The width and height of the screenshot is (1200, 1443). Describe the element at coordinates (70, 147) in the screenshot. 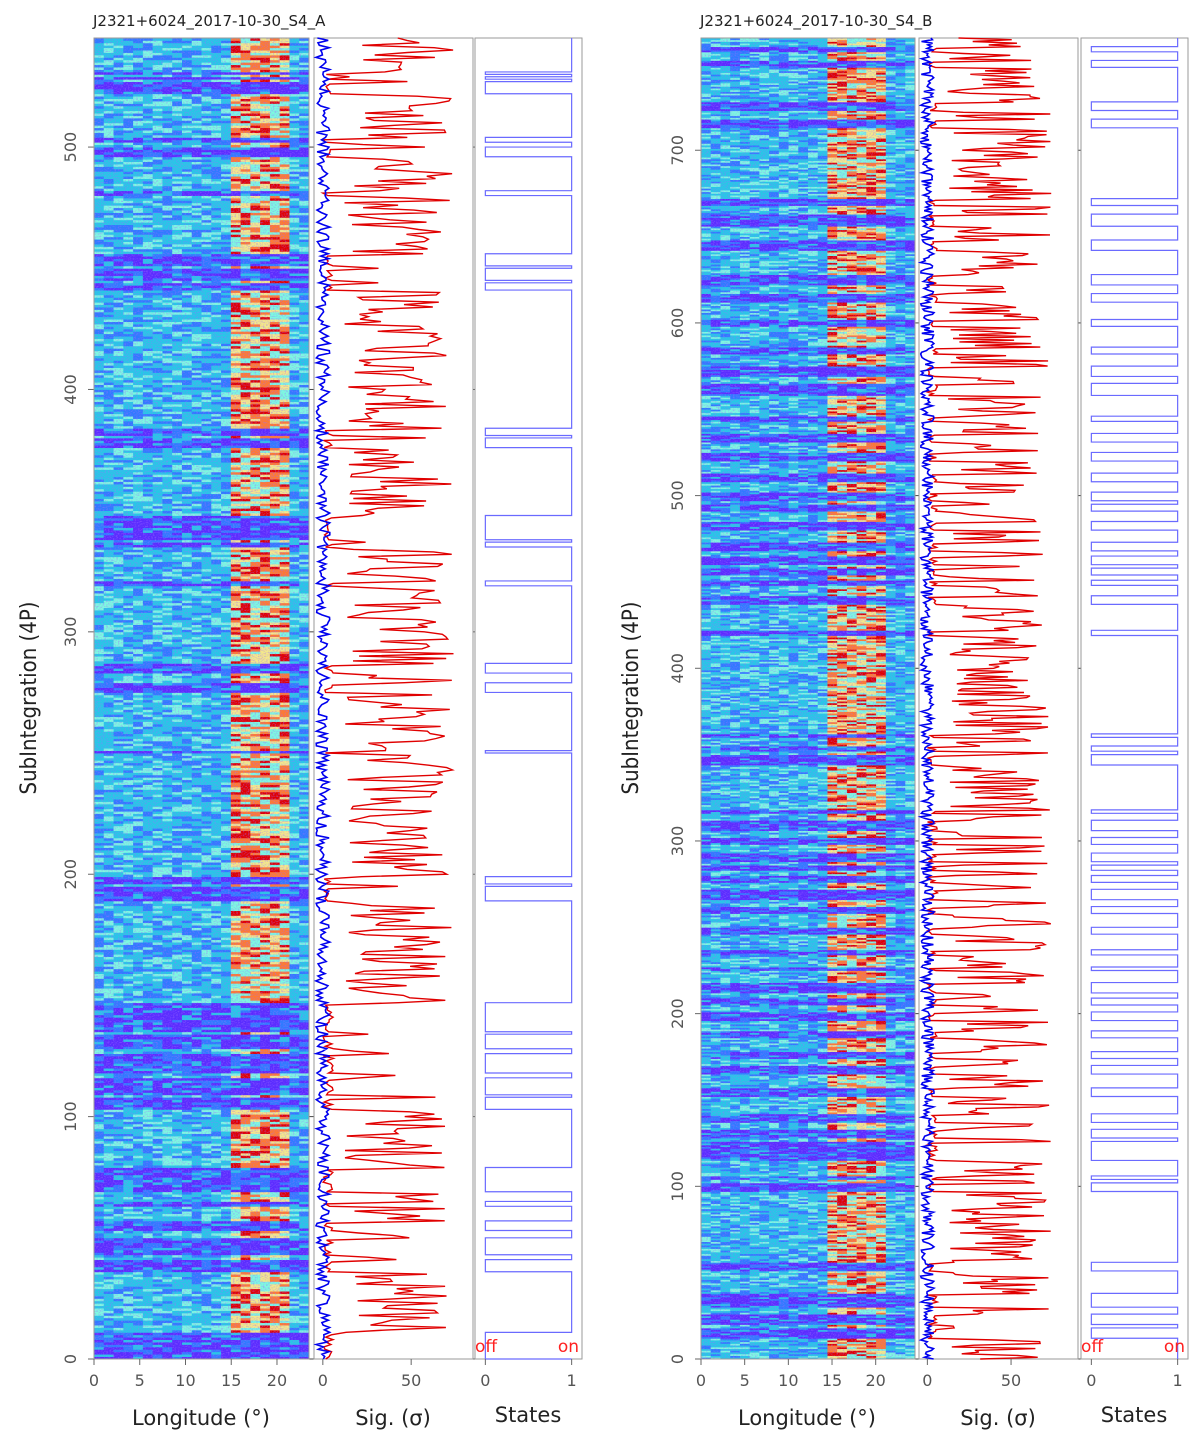

I see `y-tick-label: 500` at that location.